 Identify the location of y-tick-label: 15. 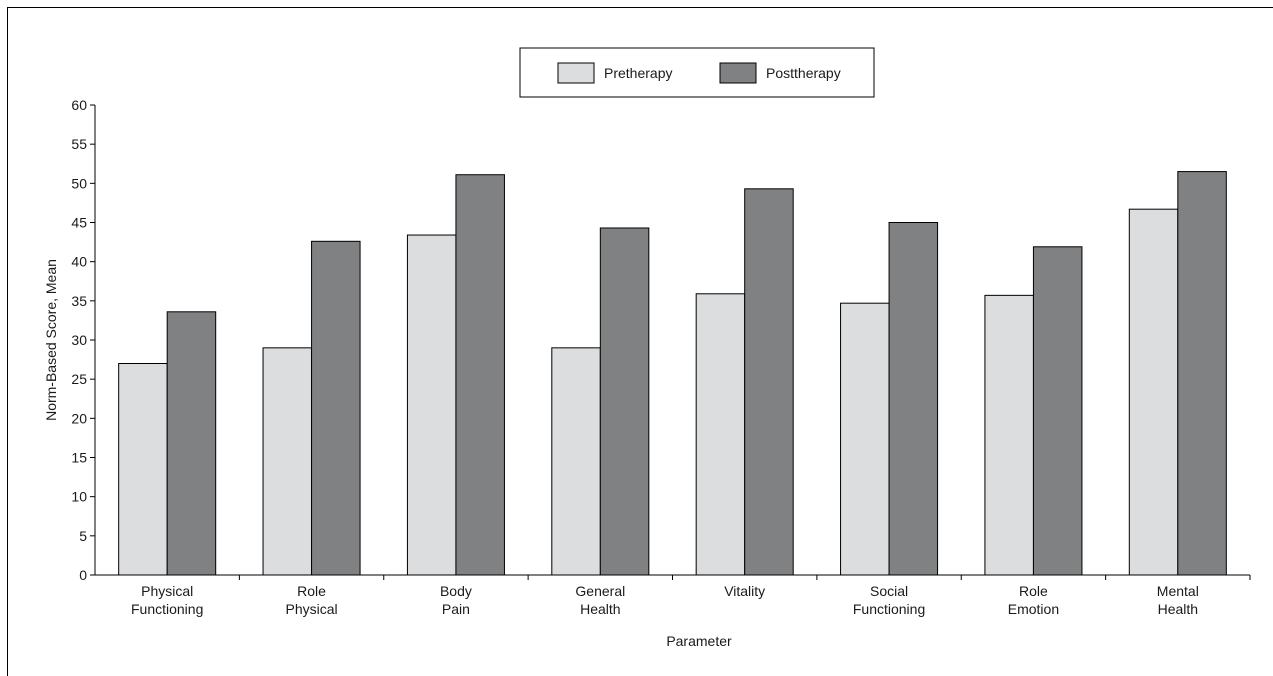
(79, 458).